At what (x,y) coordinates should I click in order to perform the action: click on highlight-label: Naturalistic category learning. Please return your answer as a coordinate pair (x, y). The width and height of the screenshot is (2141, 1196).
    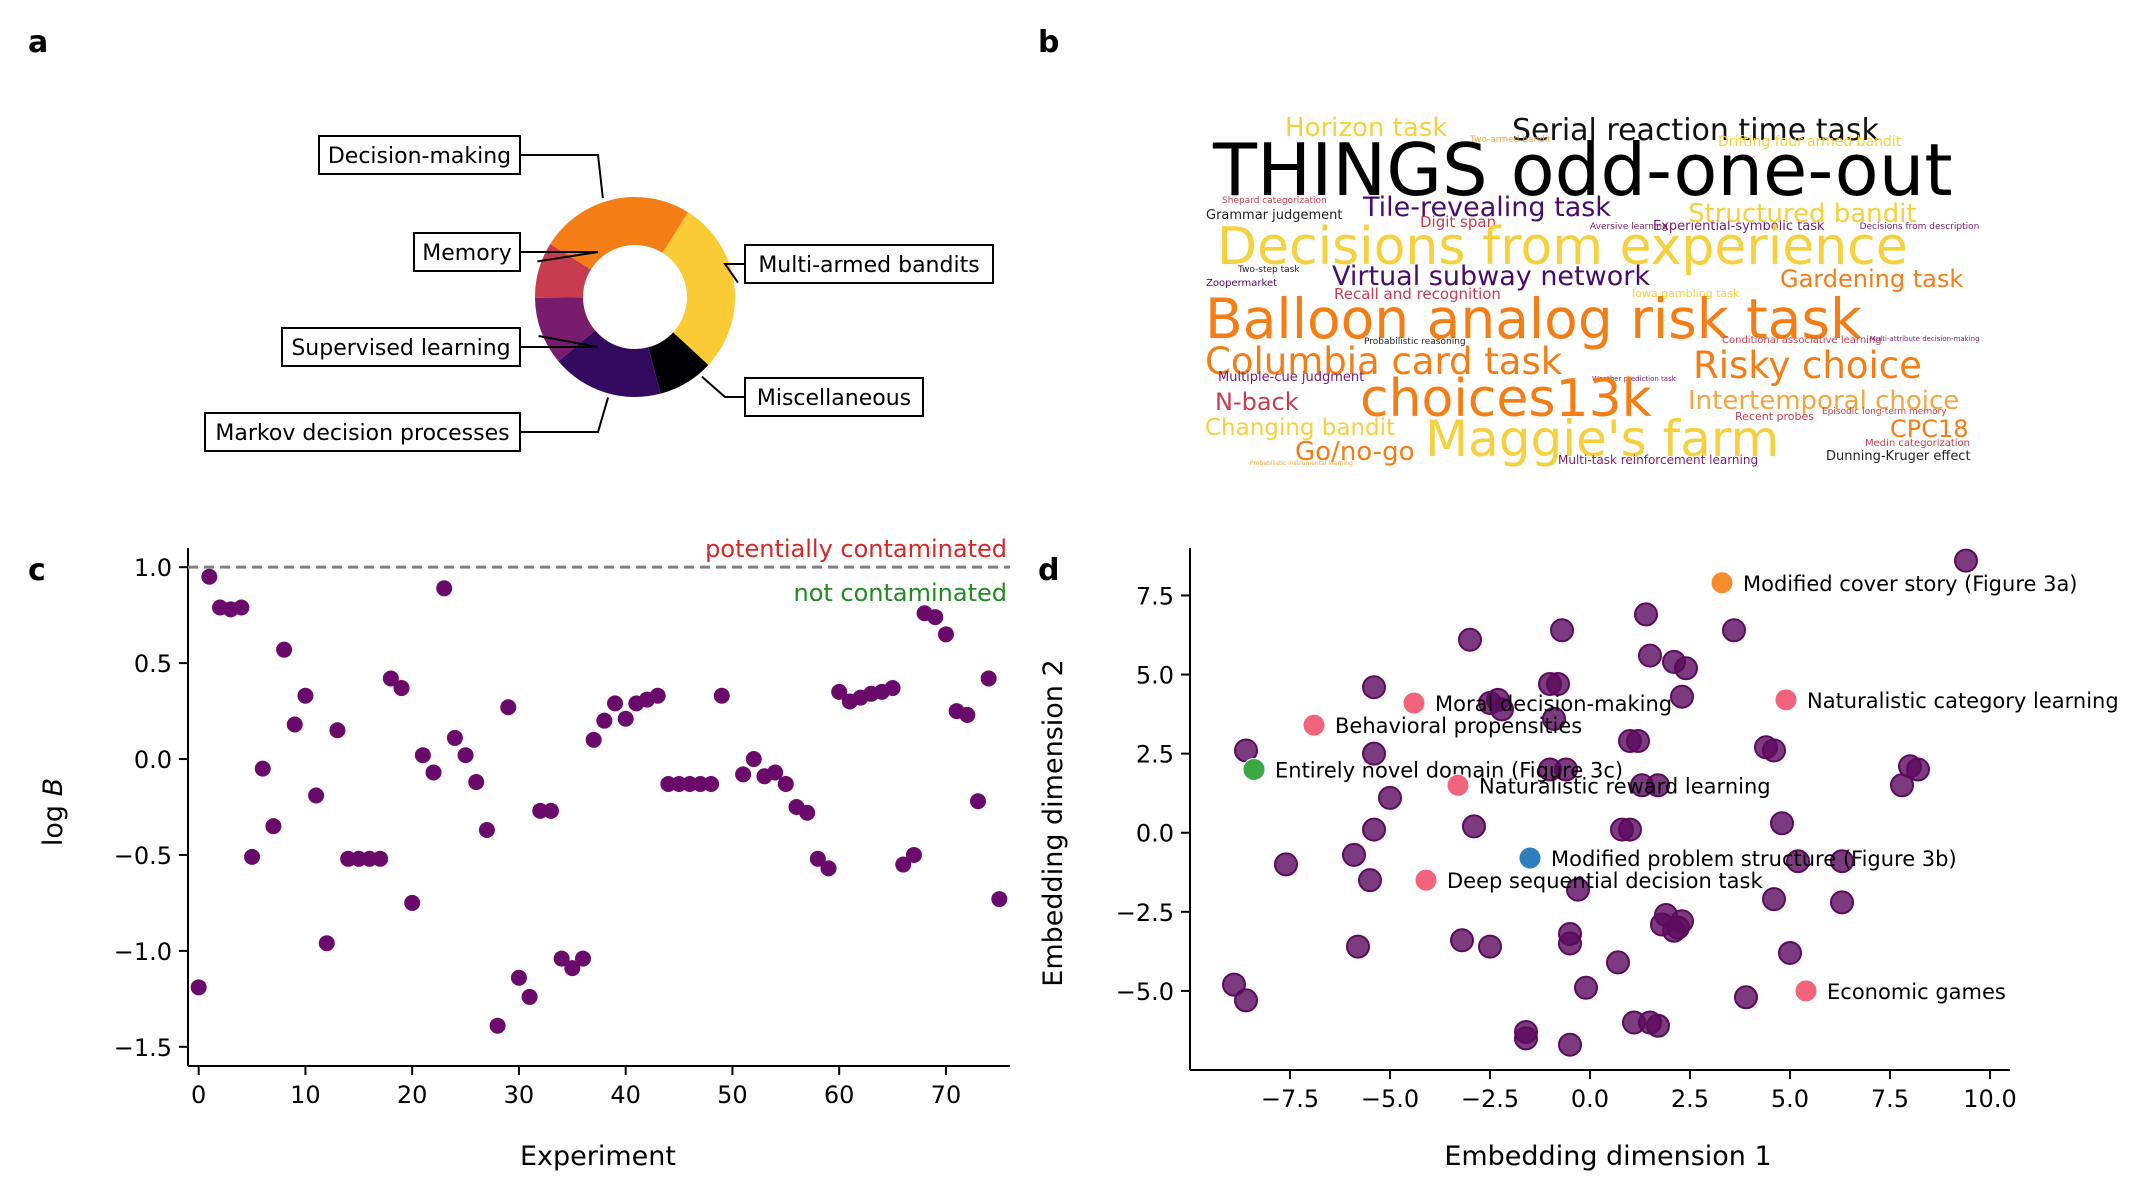
    Looking at the image, I should click on (1963, 701).